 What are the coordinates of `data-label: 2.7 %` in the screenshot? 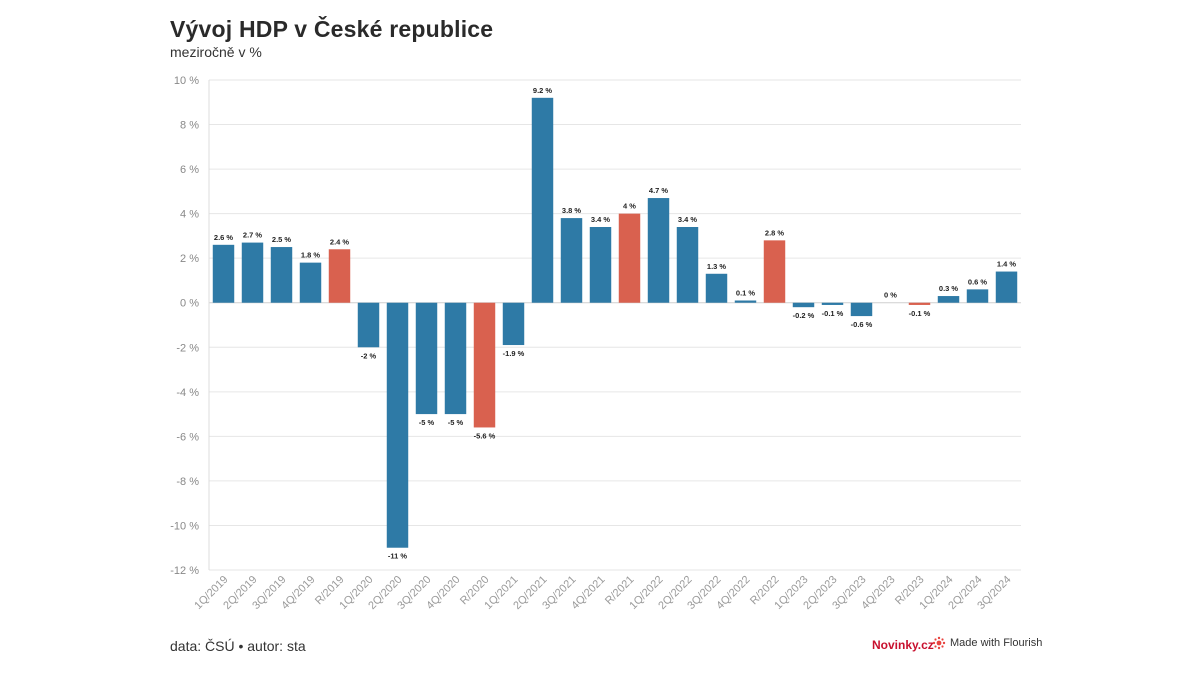 It's located at (253, 235).